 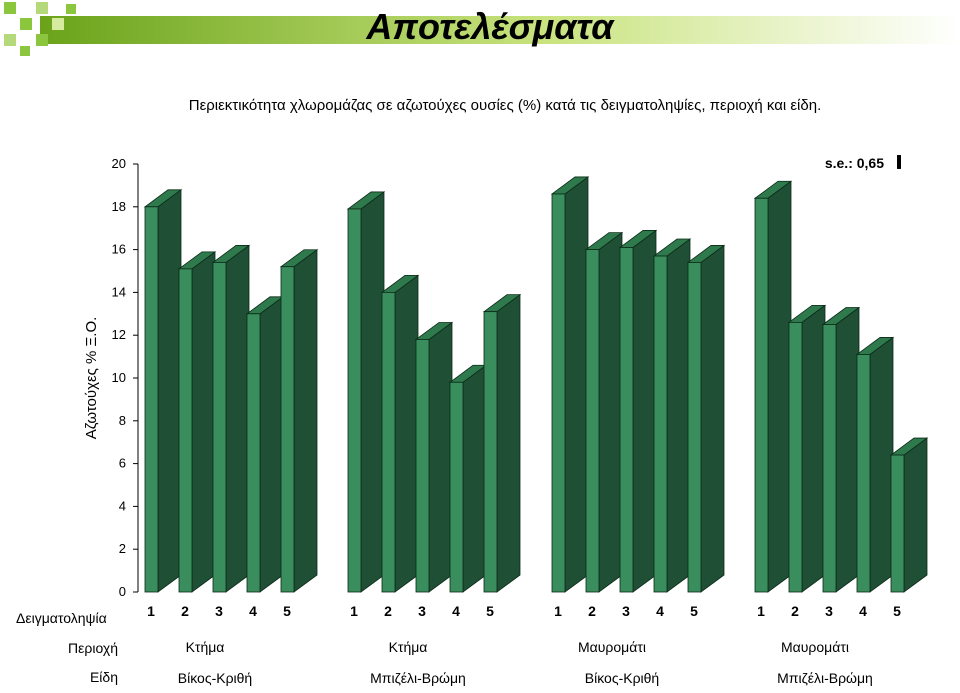 I want to click on banner-strip, so click(x=500, y=30).